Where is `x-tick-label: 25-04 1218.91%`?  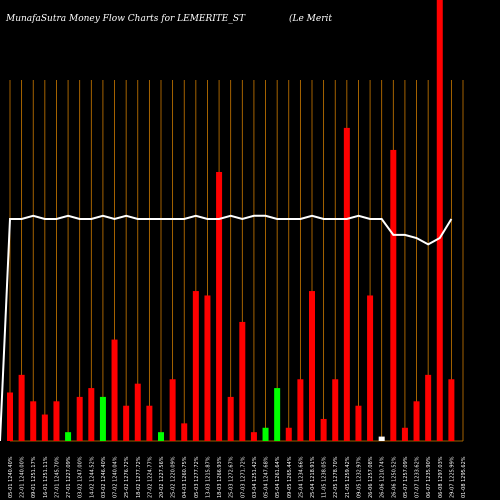 x-tick-label: 25-04 1218.91% is located at coordinates (313, 477).